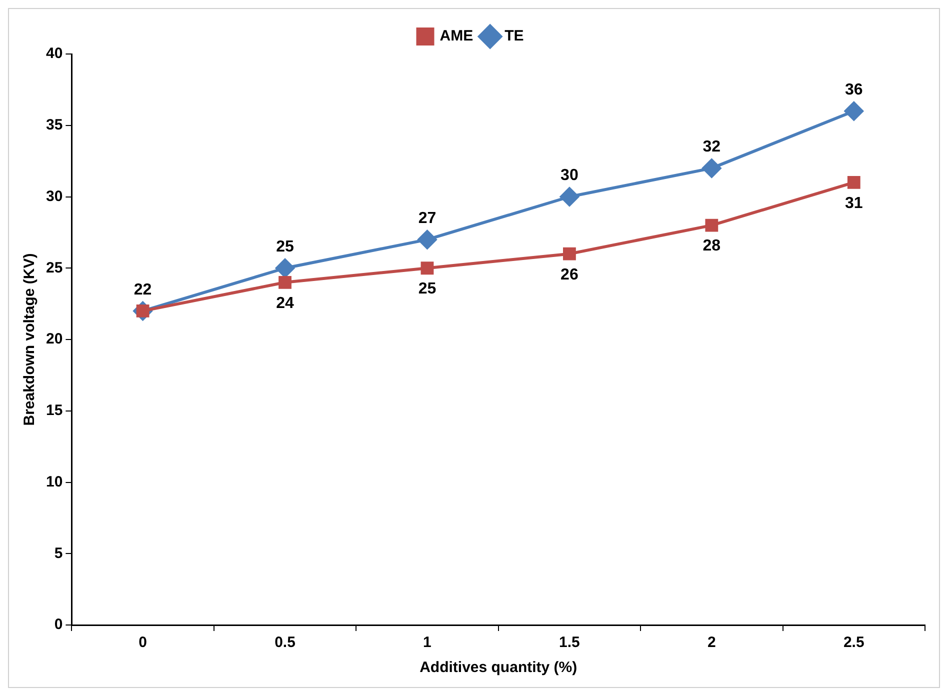 This screenshot has width=946, height=694. Describe the element at coordinates (142, 643) in the screenshot. I see `x-tick-label: 0` at that location.